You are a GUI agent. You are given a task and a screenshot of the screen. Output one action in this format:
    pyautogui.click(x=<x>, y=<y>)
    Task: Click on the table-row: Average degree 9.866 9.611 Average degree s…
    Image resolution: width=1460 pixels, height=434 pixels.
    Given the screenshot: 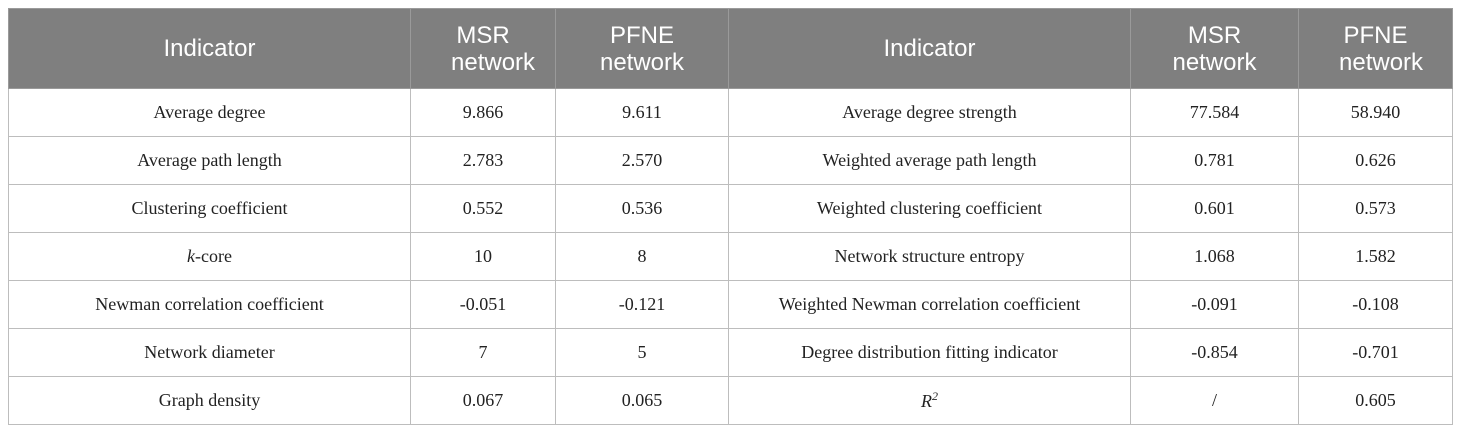 What is the action you would take?
    pyautogui.click(x=730, y=112)
    